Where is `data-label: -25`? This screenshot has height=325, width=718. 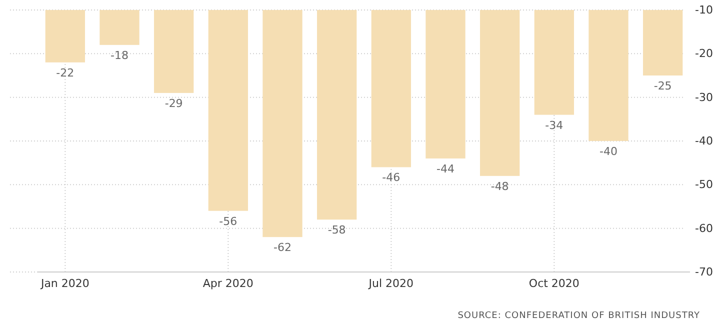
data-label: -25 is located at coordinates (663, 86).